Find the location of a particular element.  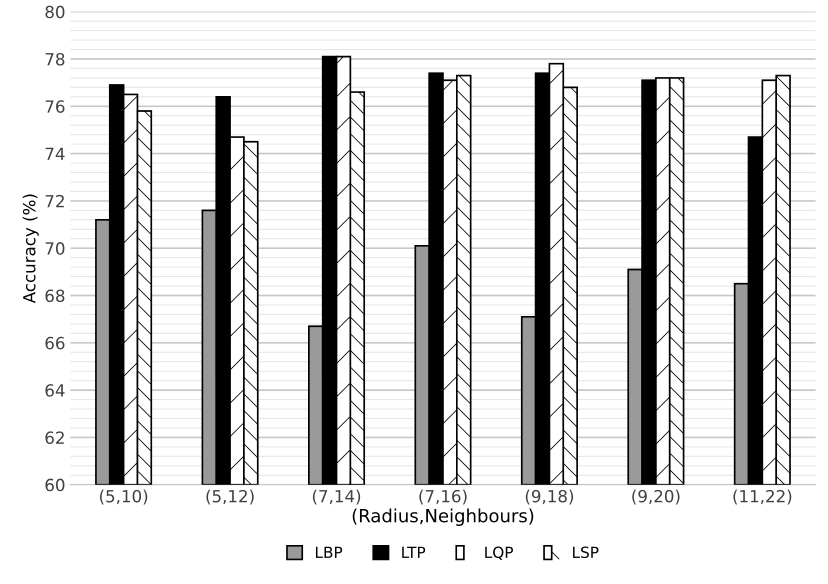

y-tick-label: 72 is located at coordinates (55, 201).